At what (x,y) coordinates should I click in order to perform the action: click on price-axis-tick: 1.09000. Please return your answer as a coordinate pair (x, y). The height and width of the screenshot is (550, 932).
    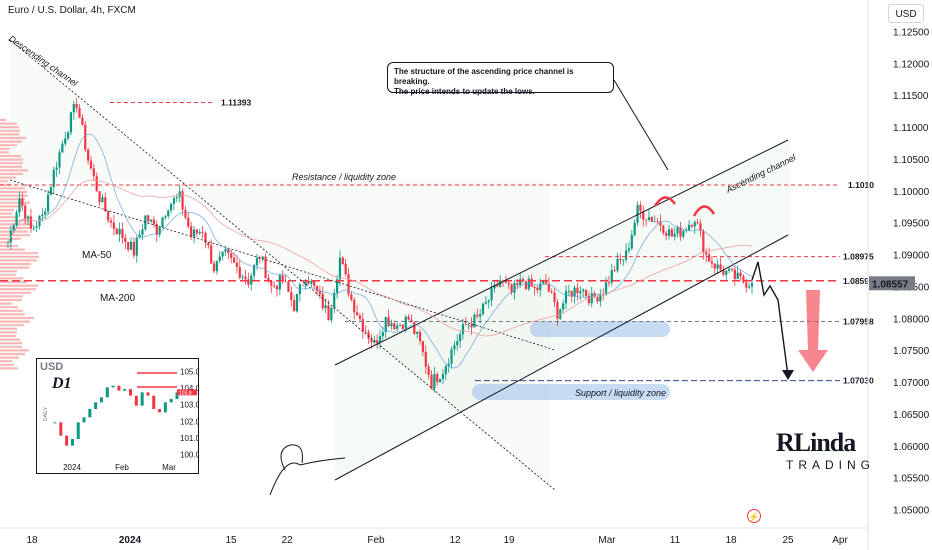
    Looking at the image, I should click on (911, 256).